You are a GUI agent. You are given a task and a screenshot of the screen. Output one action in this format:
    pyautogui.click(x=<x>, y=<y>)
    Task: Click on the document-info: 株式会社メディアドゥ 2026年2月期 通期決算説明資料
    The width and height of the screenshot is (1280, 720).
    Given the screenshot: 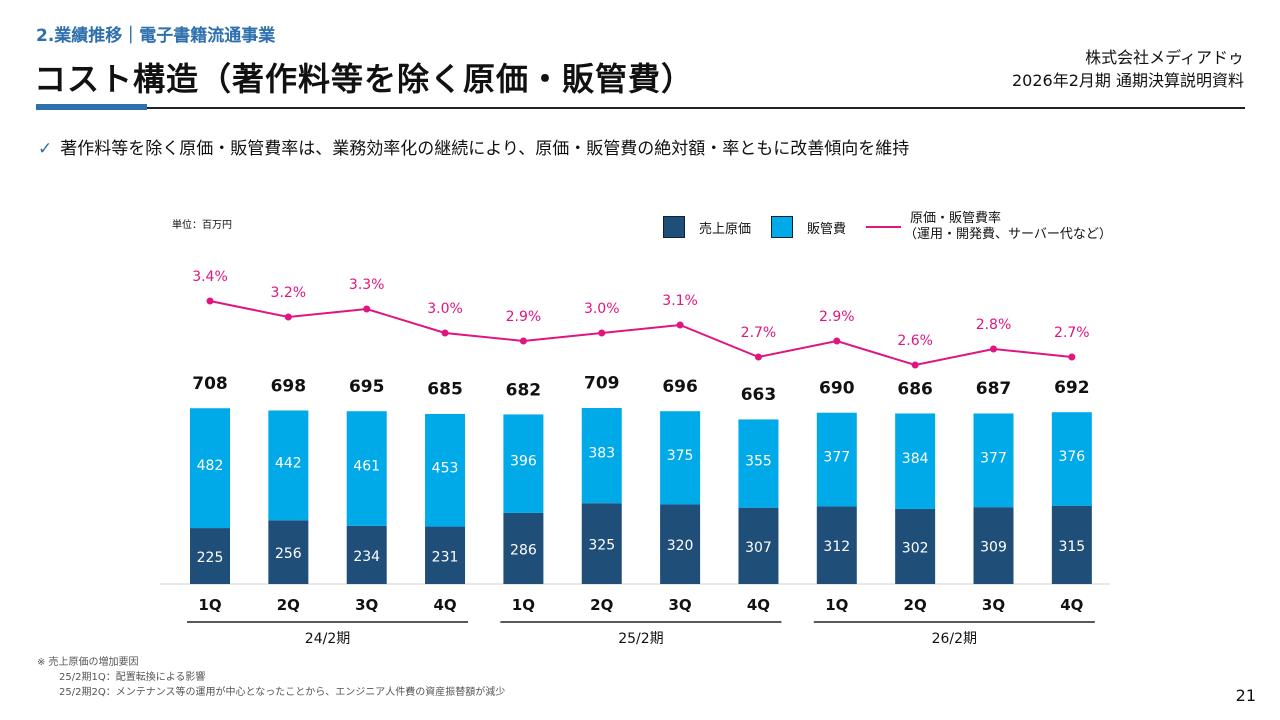 What is the action you would take?
    pyautogui.click(x=1128, y=69)
    